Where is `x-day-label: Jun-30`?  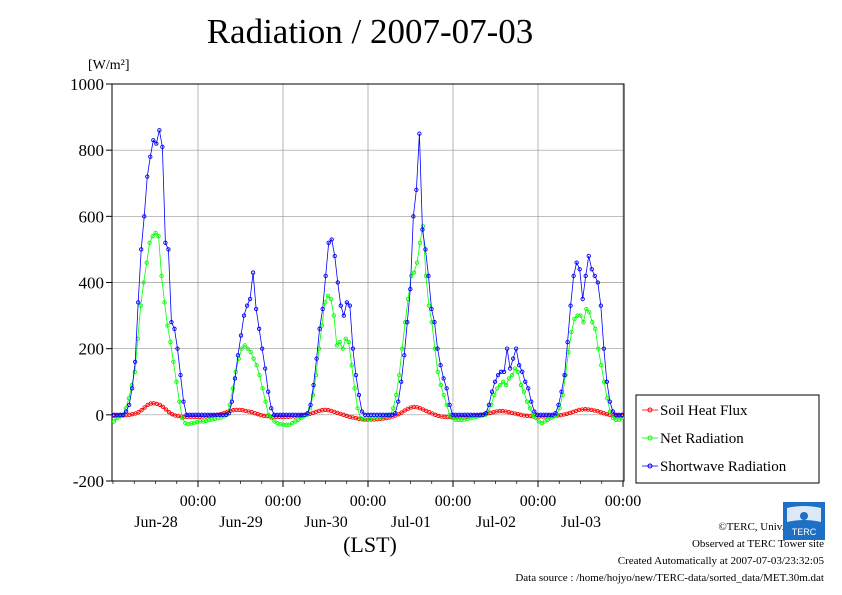 x-day-label: Jun-30 is located at coordinates (326, 522).